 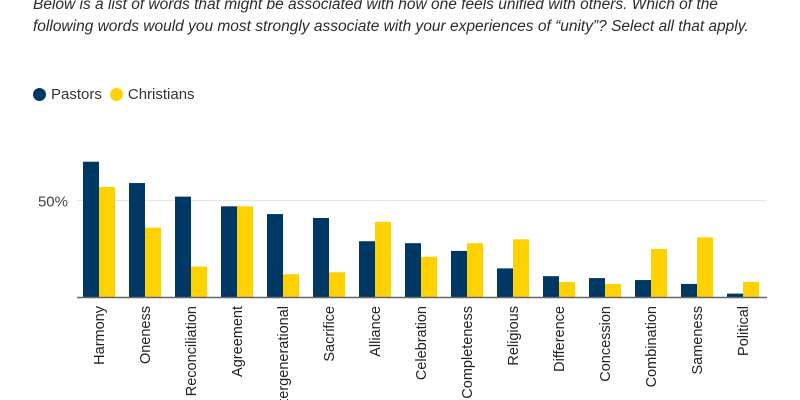 I want to click on bar-christians-agreement, so click(x=245, y=252).